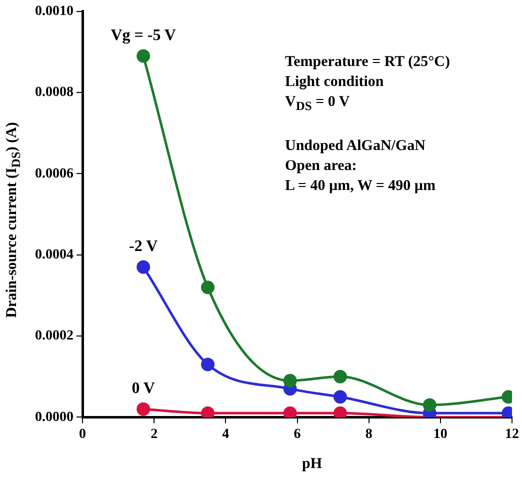 This screenshot has height=484, width=522. What do you see at coordinates (312, 464) in the screenshot?
I see `x-axis-title: pH` at bounding box center [312, 464].